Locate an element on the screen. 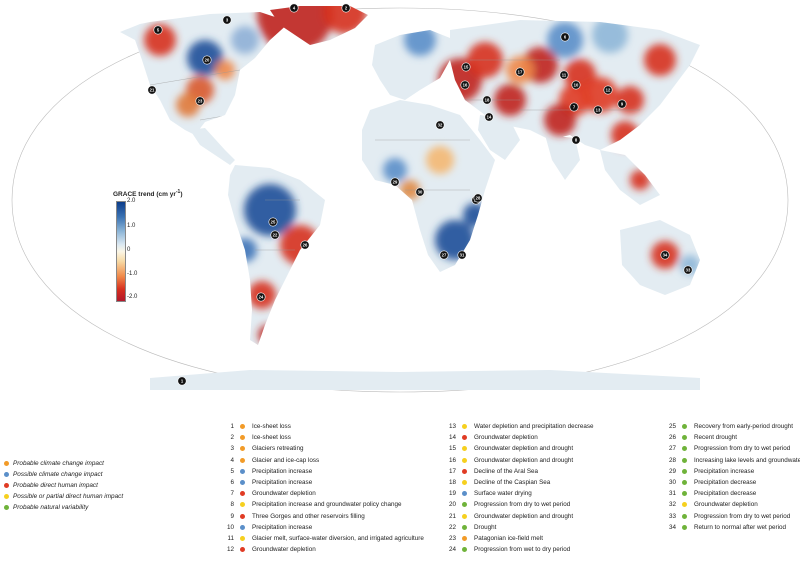  feature-label: Return to normal after wet period is located at coordinates (740, 527).